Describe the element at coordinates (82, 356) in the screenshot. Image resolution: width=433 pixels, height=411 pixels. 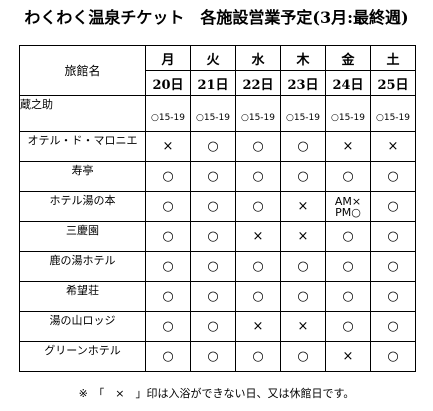
I see `hotel-name: グリーンホテル` at that location.